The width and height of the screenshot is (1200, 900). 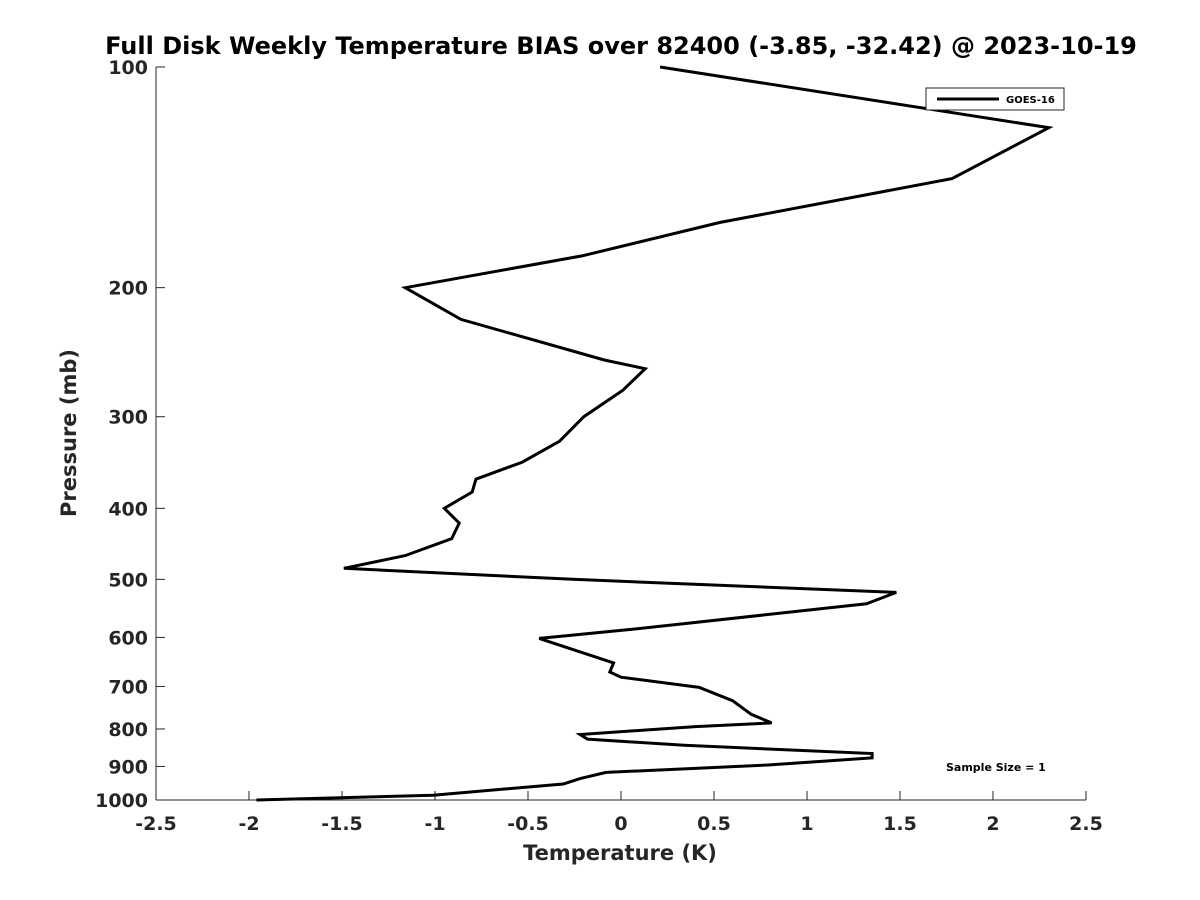 I want to click on y-axis-label: Pressure (mb), so click(x=69, y=433).